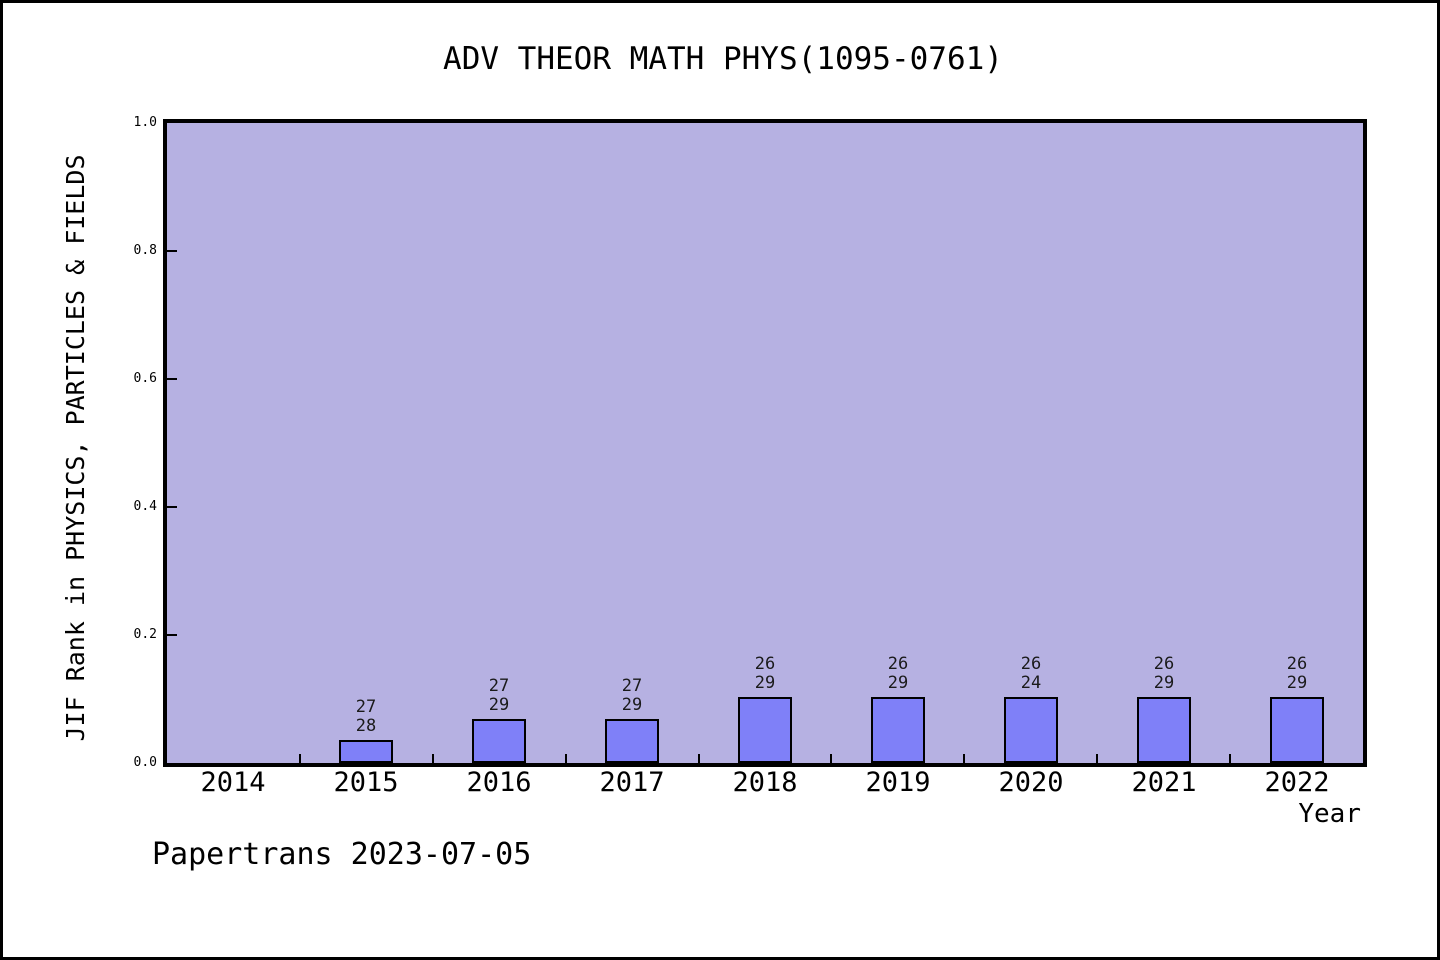  Describe the element at coordinates (723, 59) in the screenshot. I see `chart-title: ADV THEOR MATH PHYS(1095-0761)` at that location.